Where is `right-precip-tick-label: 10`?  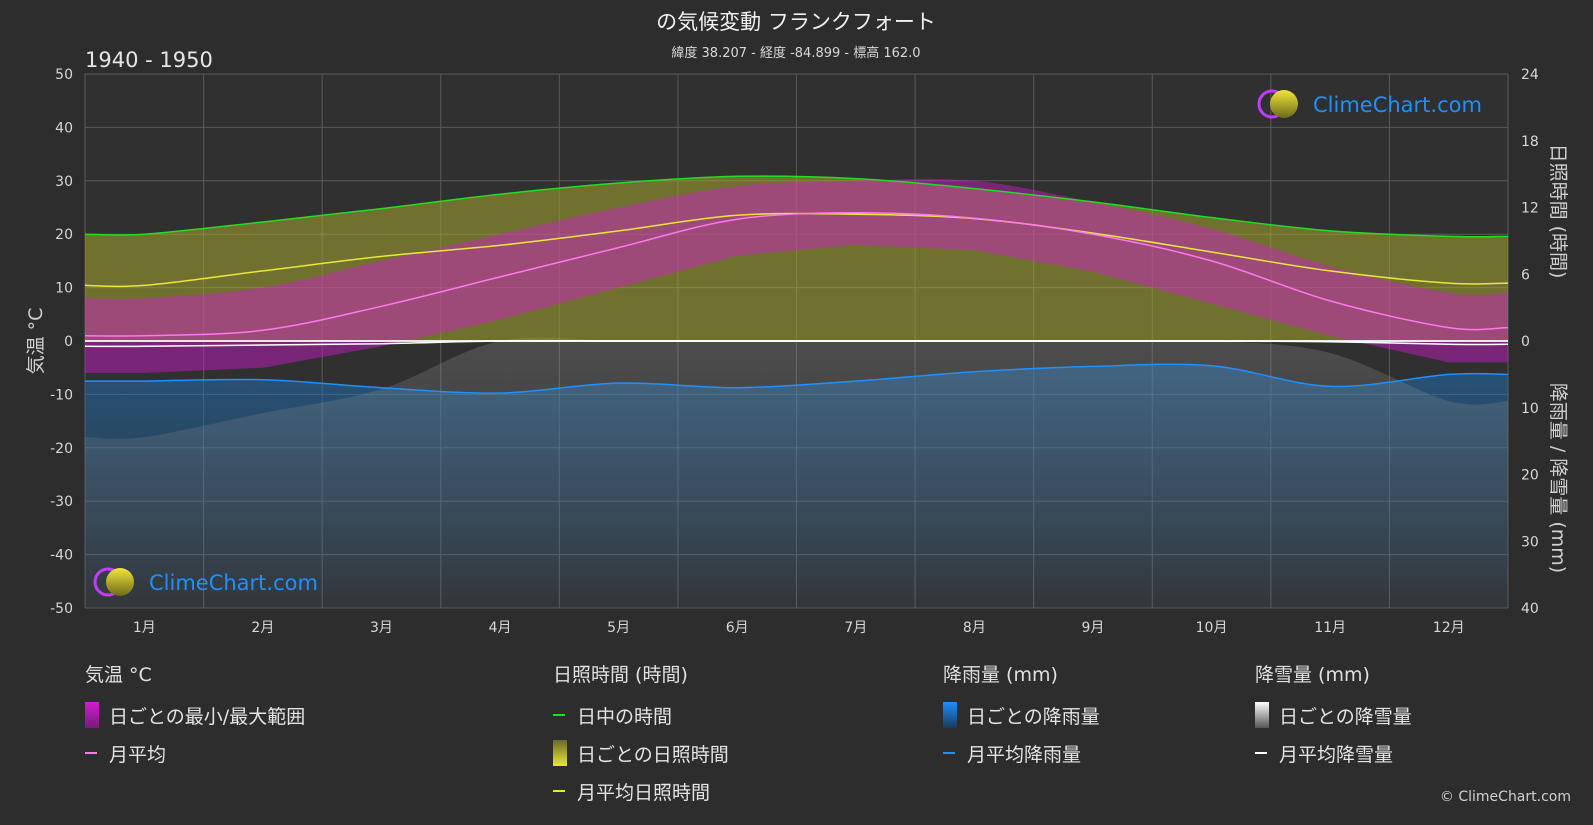 right-precip-tick-label: 10 is located at coordinates (1530, 409).